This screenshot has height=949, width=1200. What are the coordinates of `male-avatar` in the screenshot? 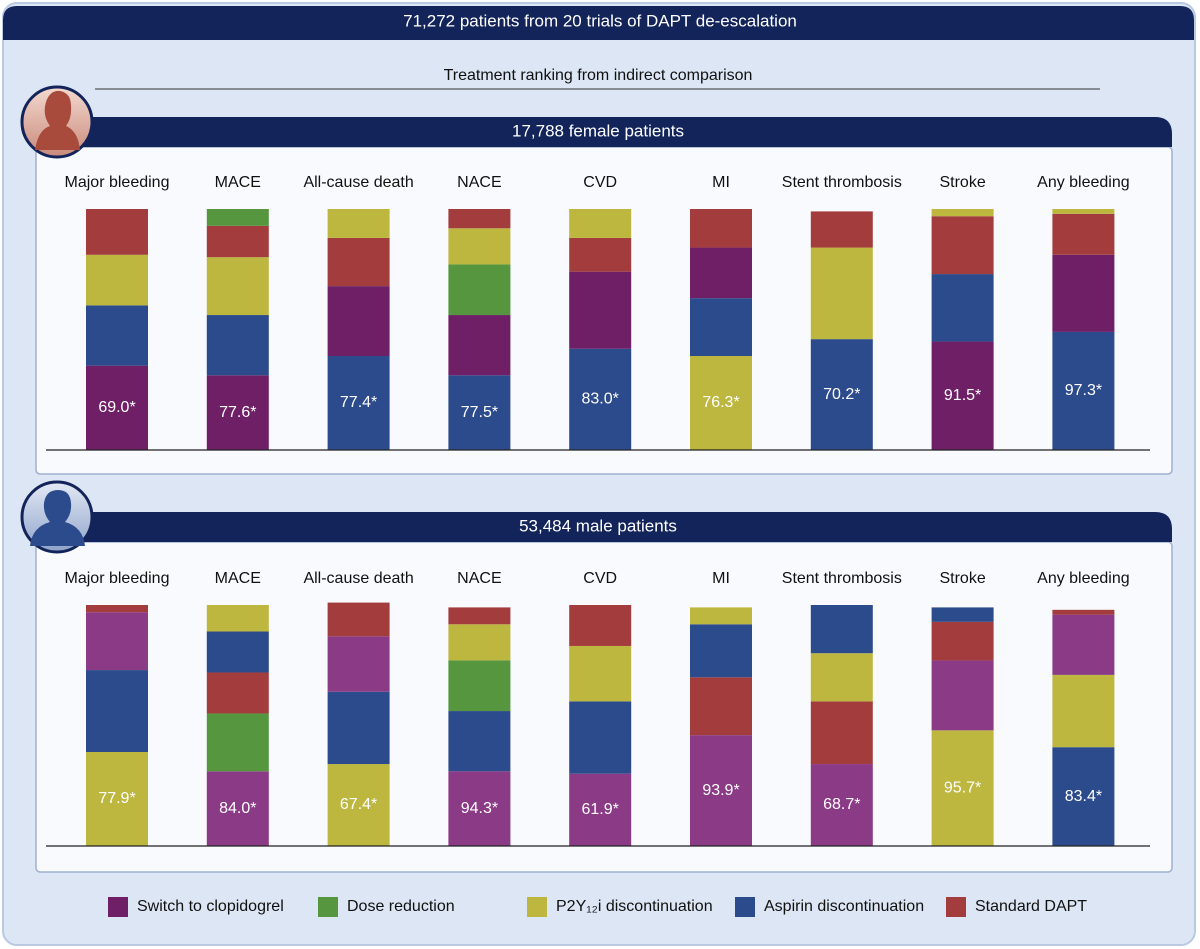 It's located at (57, 517).